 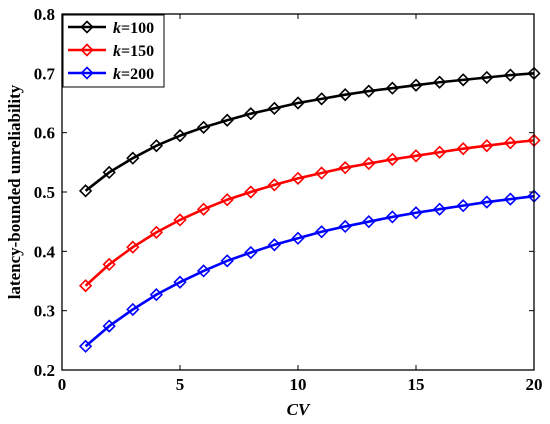 What do you see at coordinates (137, 74) in the screenshot?
I see `legend-label-value: =200` at bounding box center [137, 74].